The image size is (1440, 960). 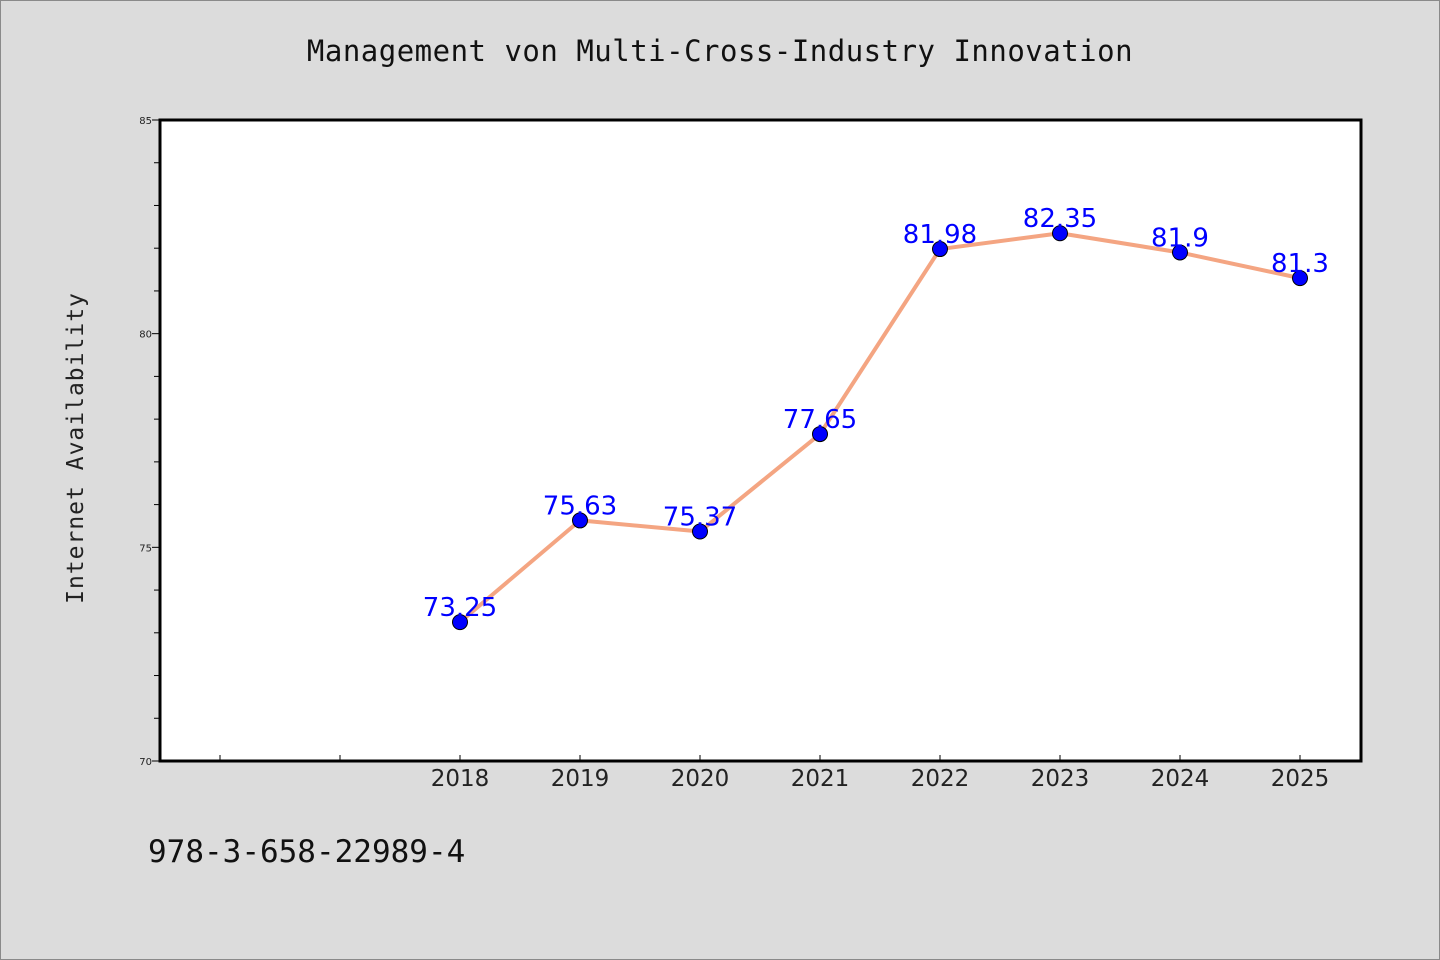 What do you see at coordinates (145, 335) in the screenshot?
I see `y-tick-label: 80` at bounding box center [145, 335].